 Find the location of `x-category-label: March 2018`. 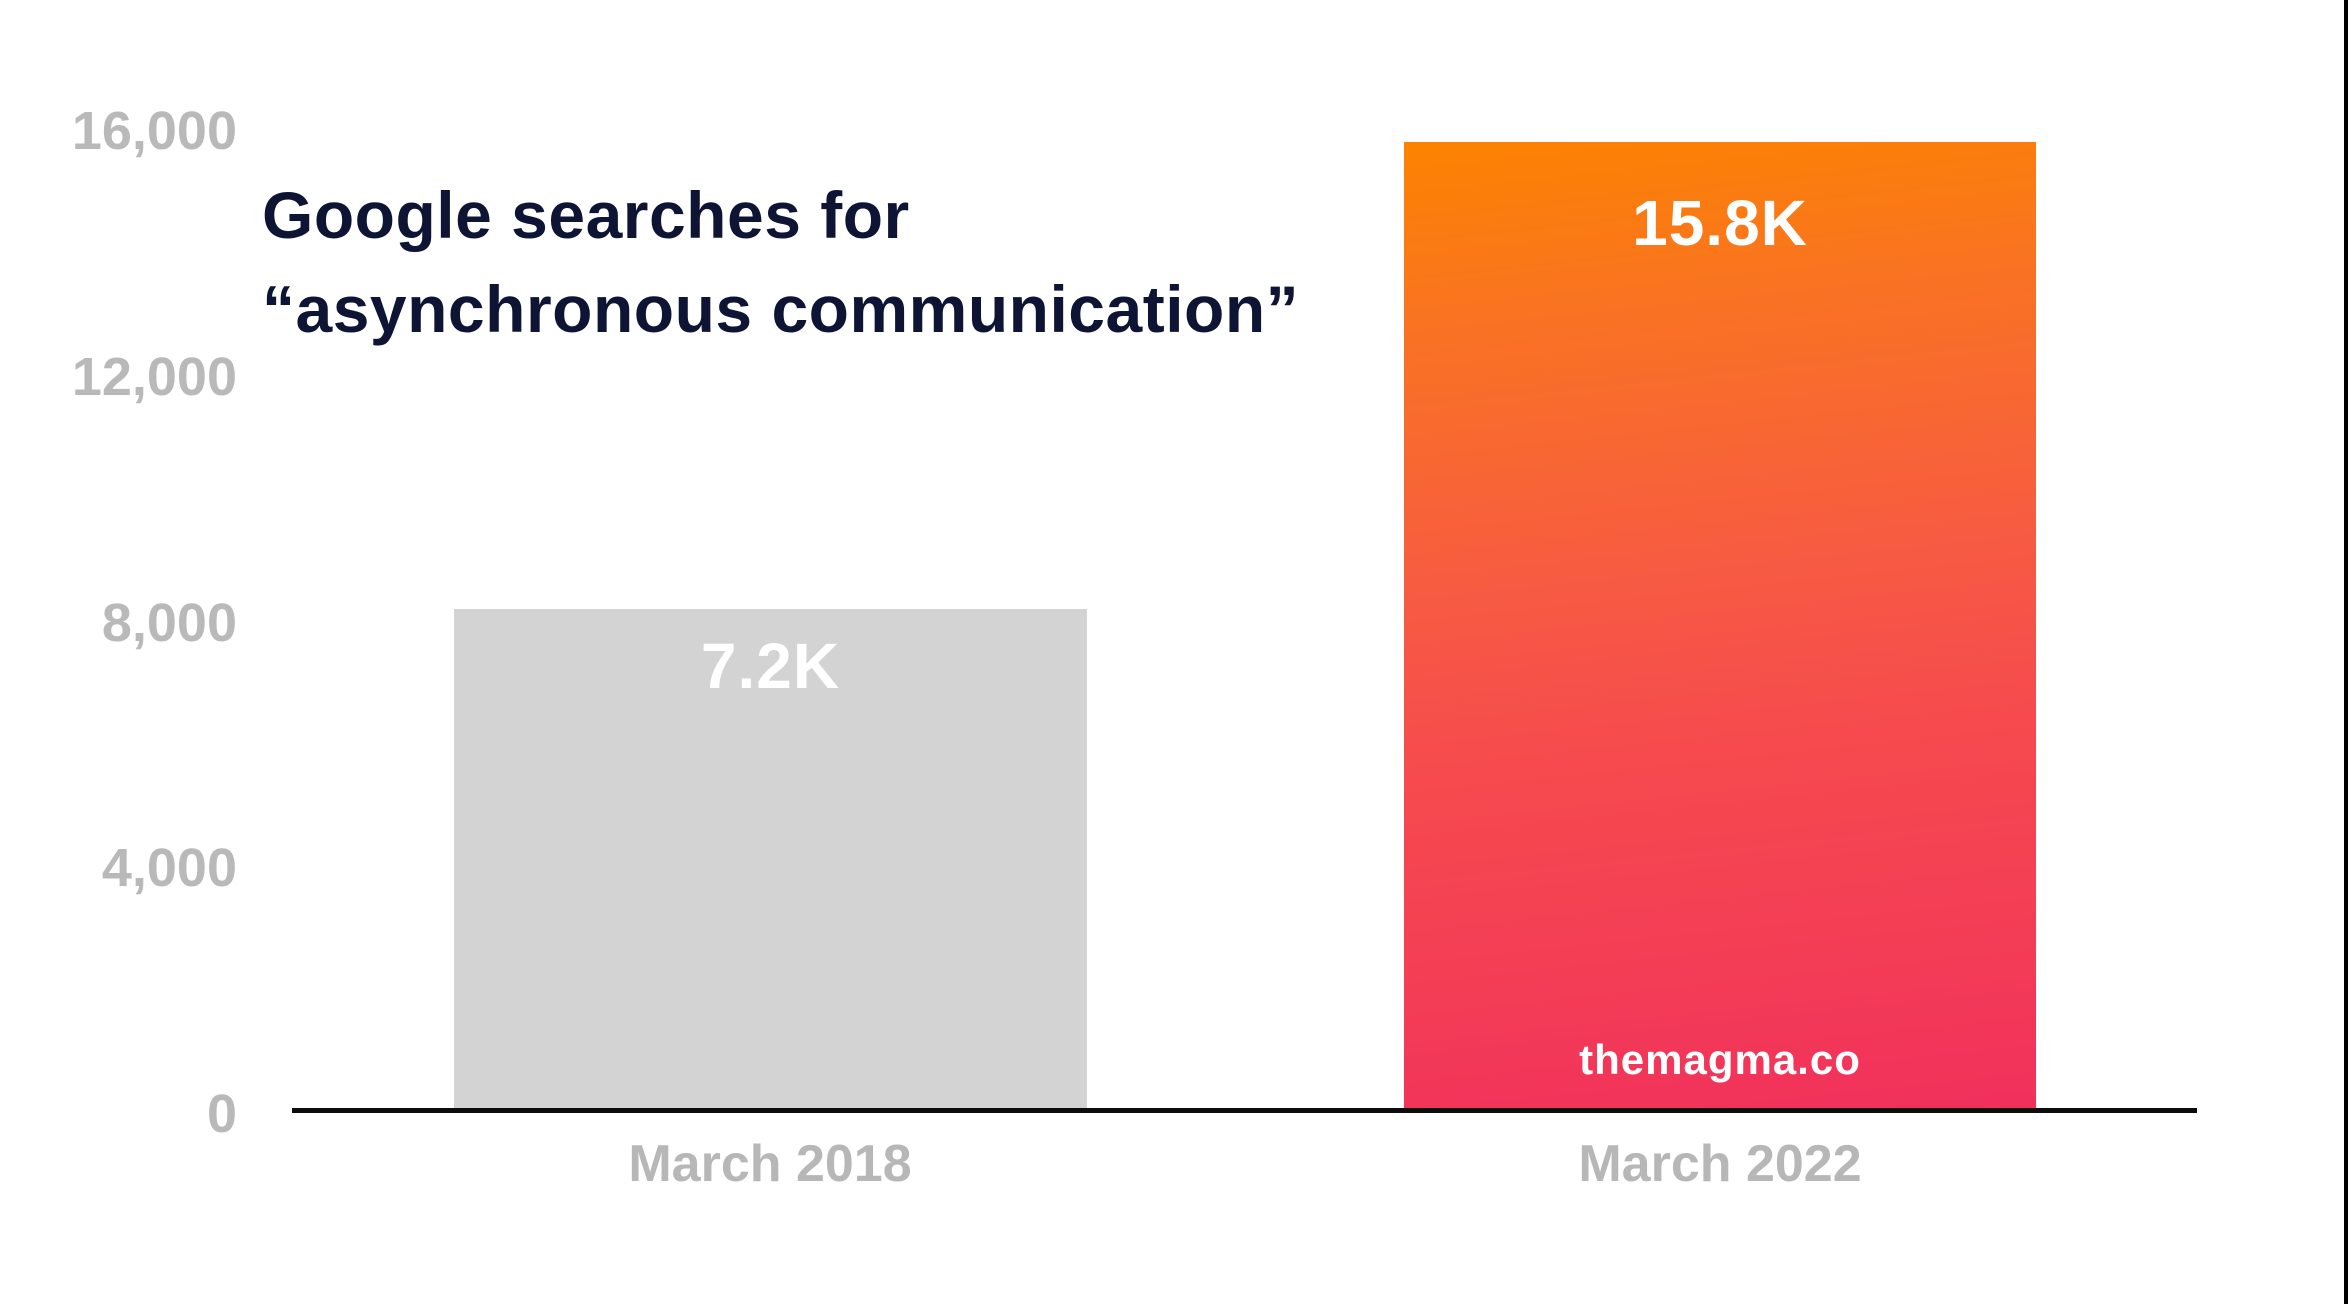

x-category-label: March 2018 is located at coordinates (770, 1164).